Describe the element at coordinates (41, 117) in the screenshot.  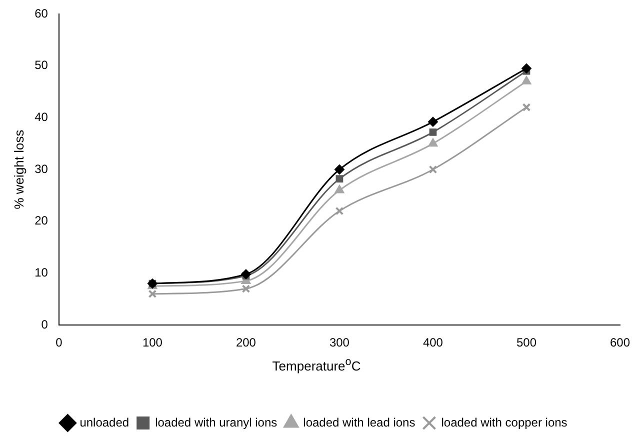
I see `y-tick-label: 40` at that location.